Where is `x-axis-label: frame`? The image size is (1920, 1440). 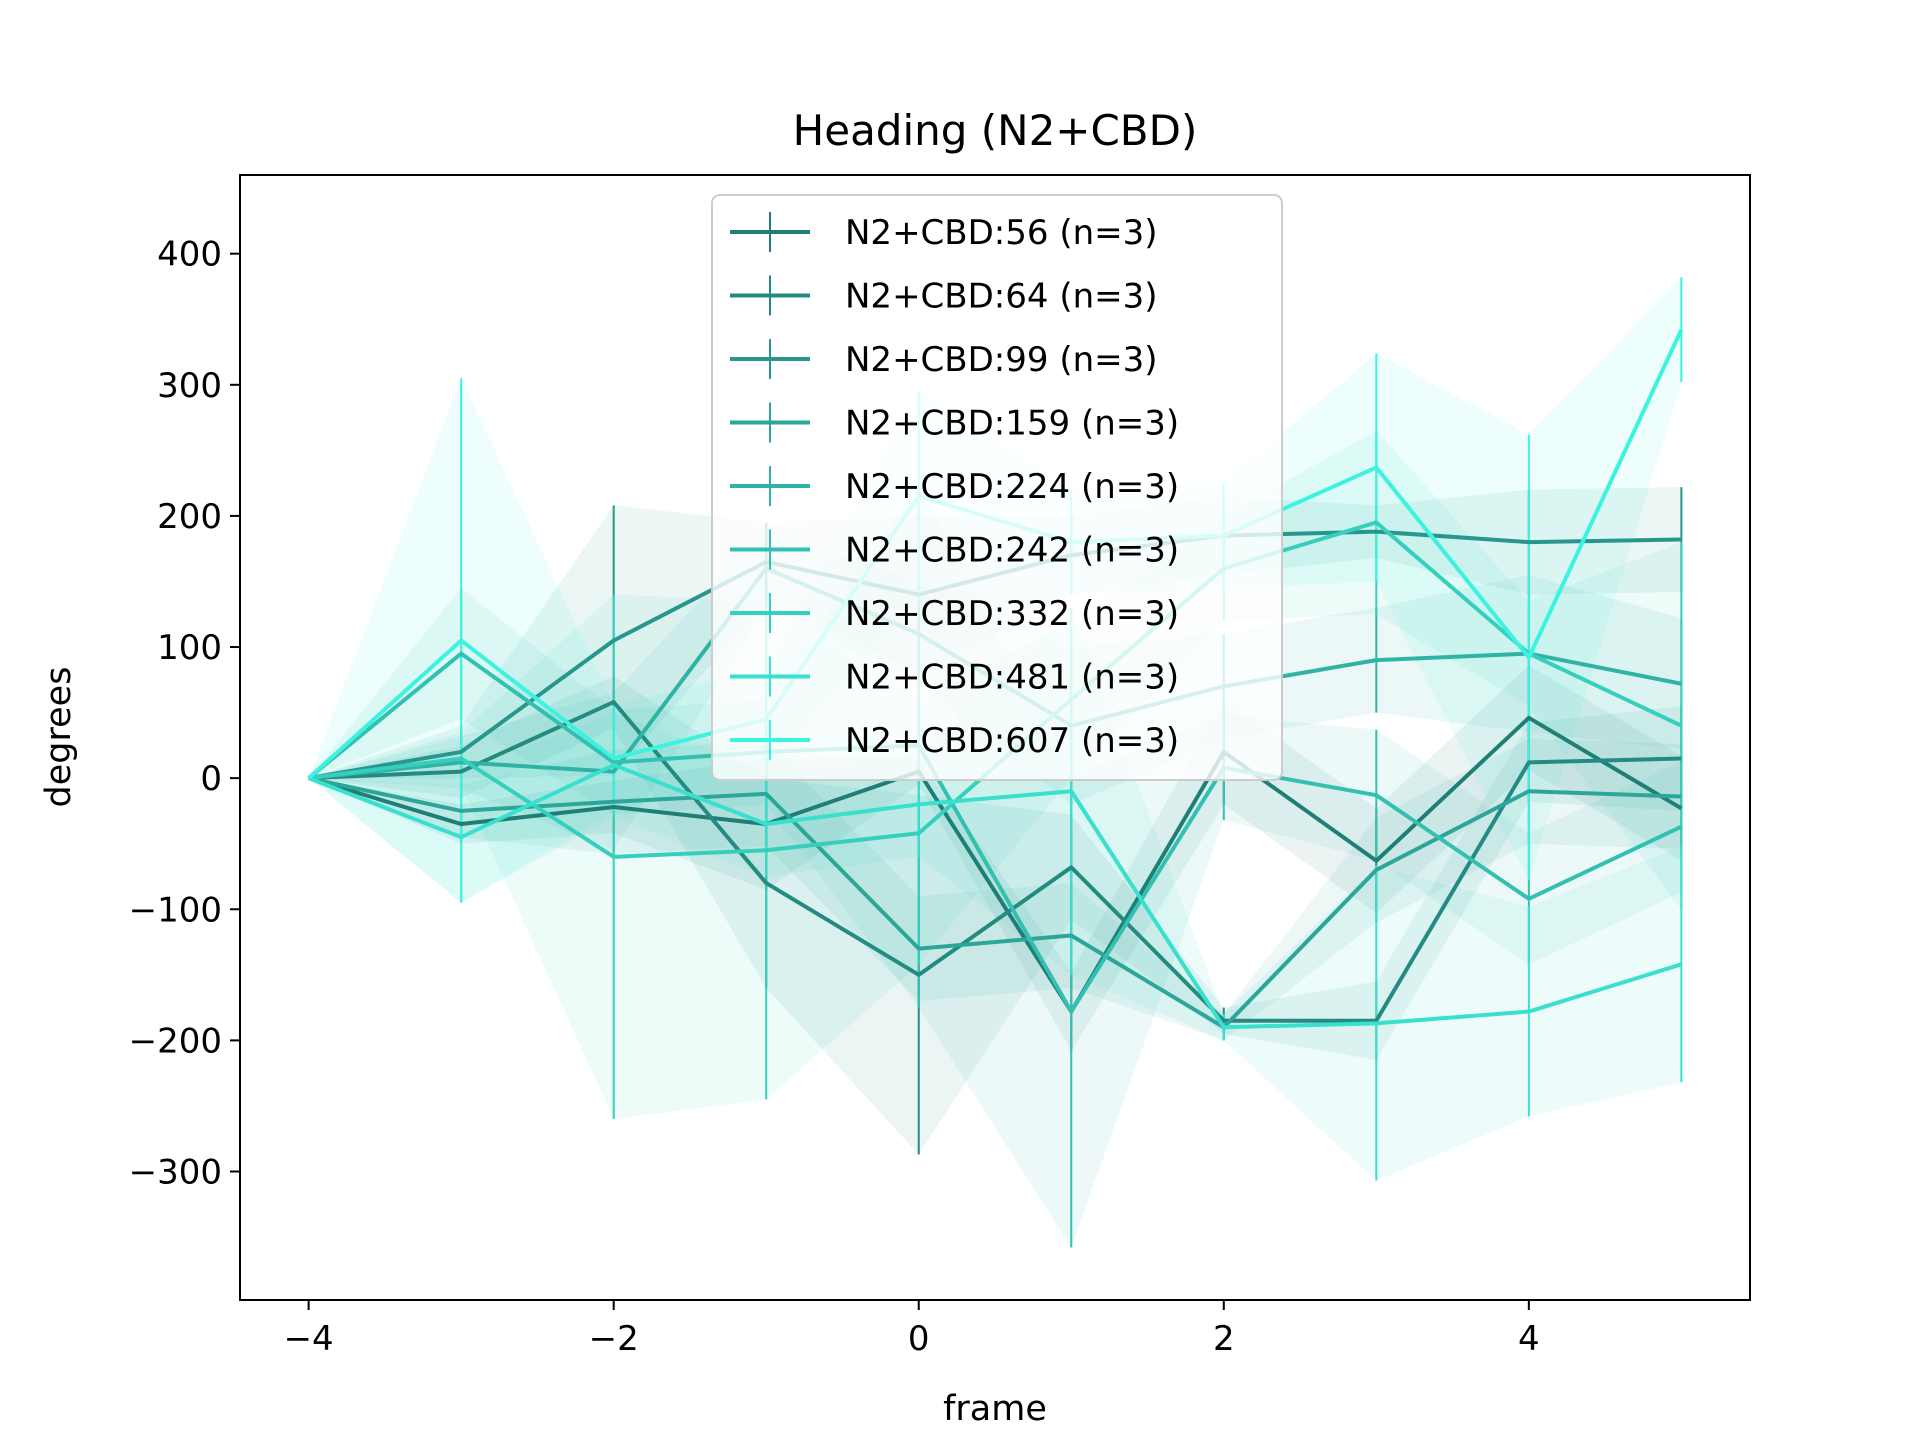
x-axis-label: frame is located at coordinates (995, 1409).